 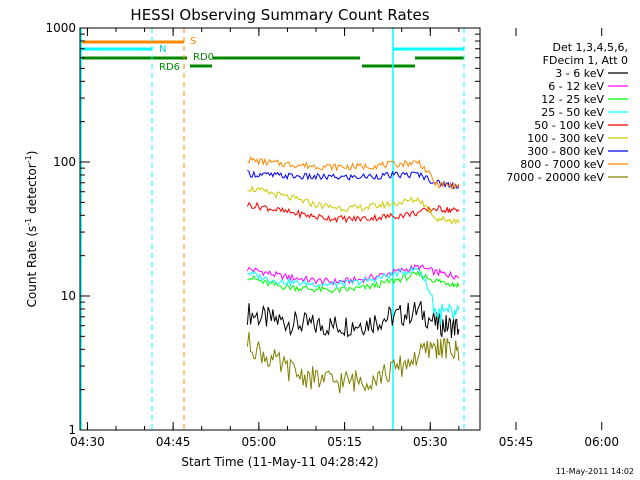 What do you see at coordinates (601, 442) in the screenshot?
I see `x-tick-label: 06:00` at bounding box center [601, 442].